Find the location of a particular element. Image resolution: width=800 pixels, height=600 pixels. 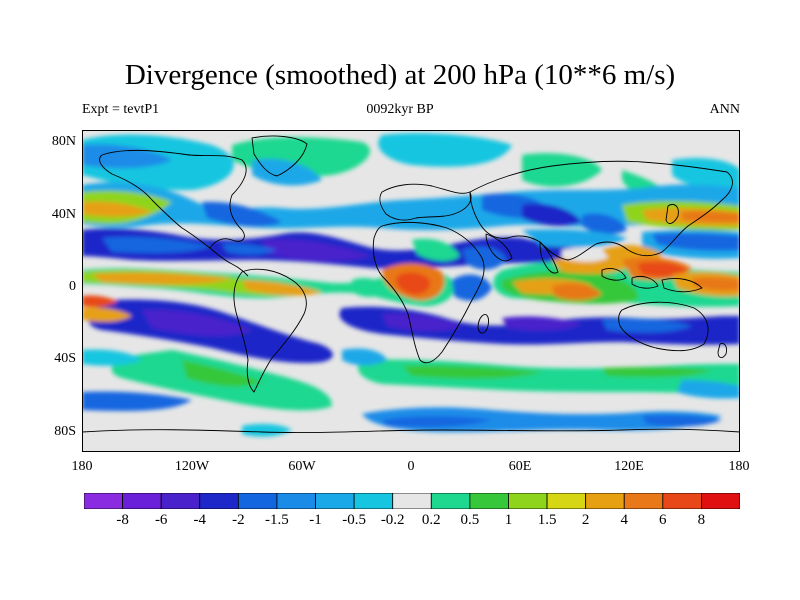

lon-label-60e: 60E is located at coordinates (520, 466).